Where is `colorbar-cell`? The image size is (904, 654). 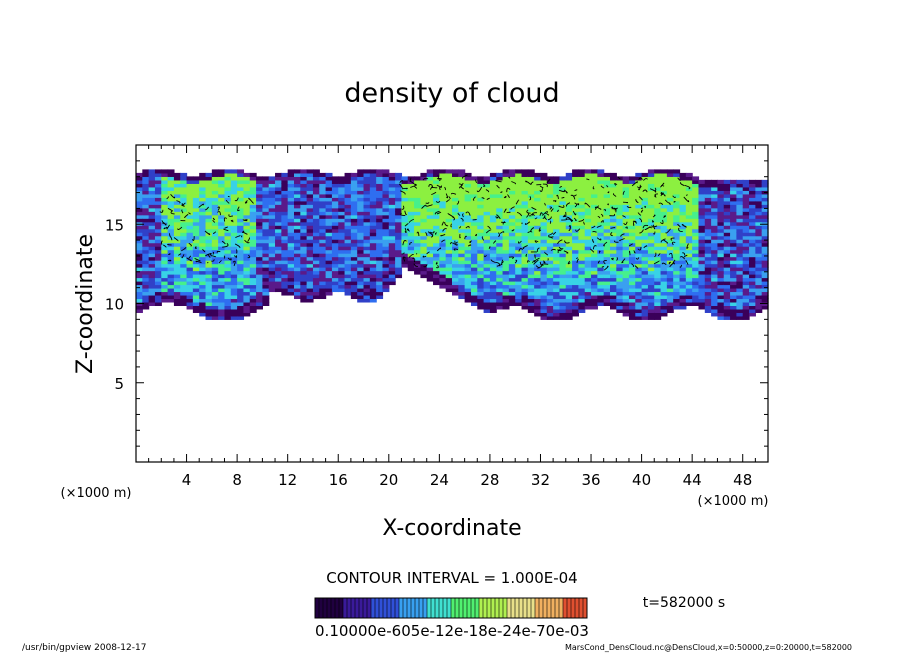
colorbar-cell is located at coordinates (369, 608).